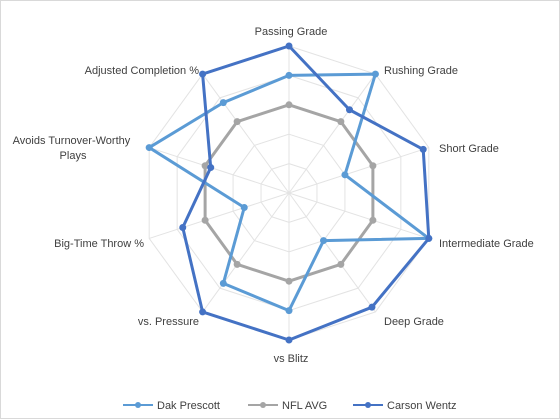  I want to click on axis-label-deep-grade: Deep Grade, so click(414, 322).